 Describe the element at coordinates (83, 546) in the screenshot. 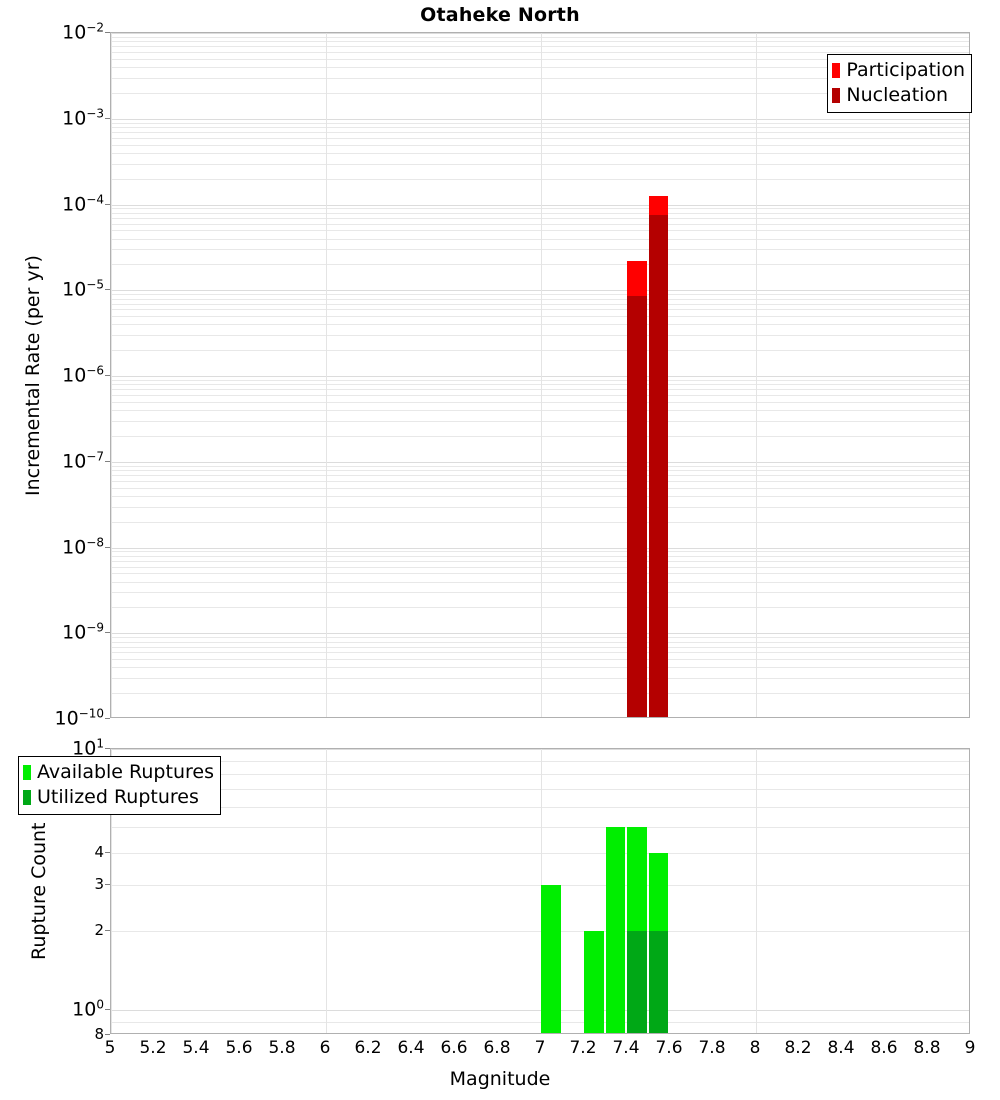

I see `y-axis-tick-label: 10⁻⁸` at that location.